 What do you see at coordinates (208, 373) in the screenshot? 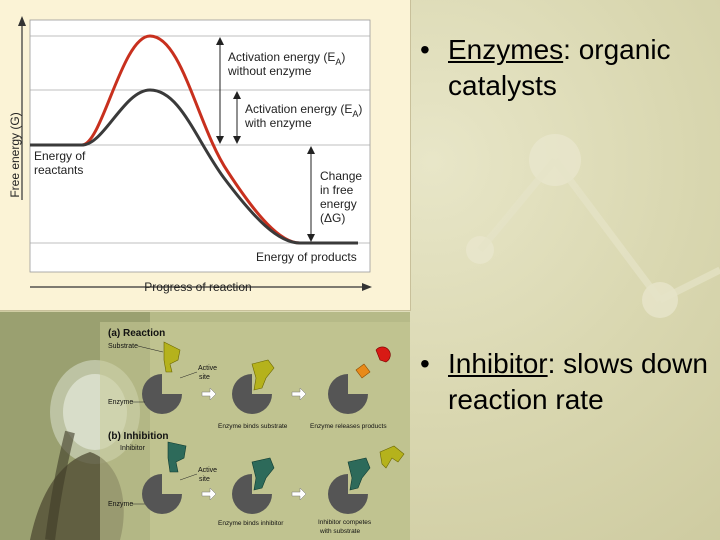
I see `label-active-site-1: Active site` at bounding box center [208, 373].